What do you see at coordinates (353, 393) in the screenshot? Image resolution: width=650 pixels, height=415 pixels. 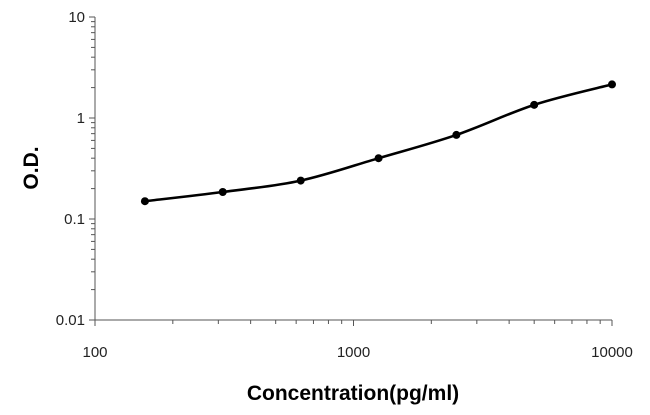 I see `x-axis-title: Concentration(pg/ml)` at bounding box center [353, 393].